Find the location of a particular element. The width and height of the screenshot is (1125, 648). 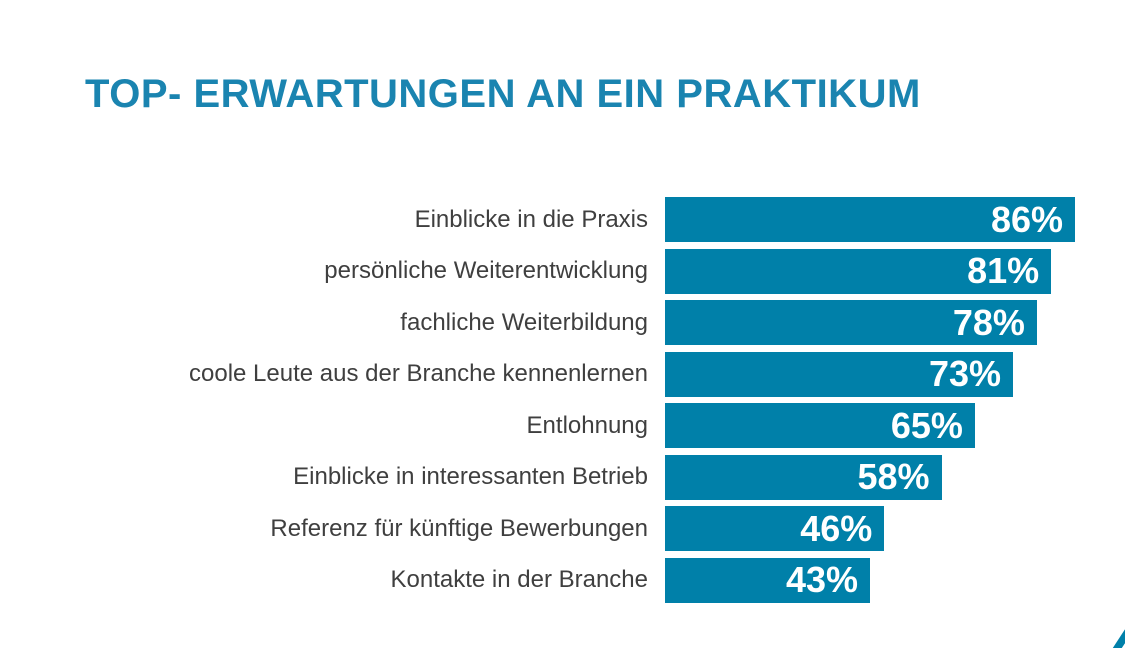

bar-row: Einblicke in die Praxis 86% is located at coordinates (562, 219).